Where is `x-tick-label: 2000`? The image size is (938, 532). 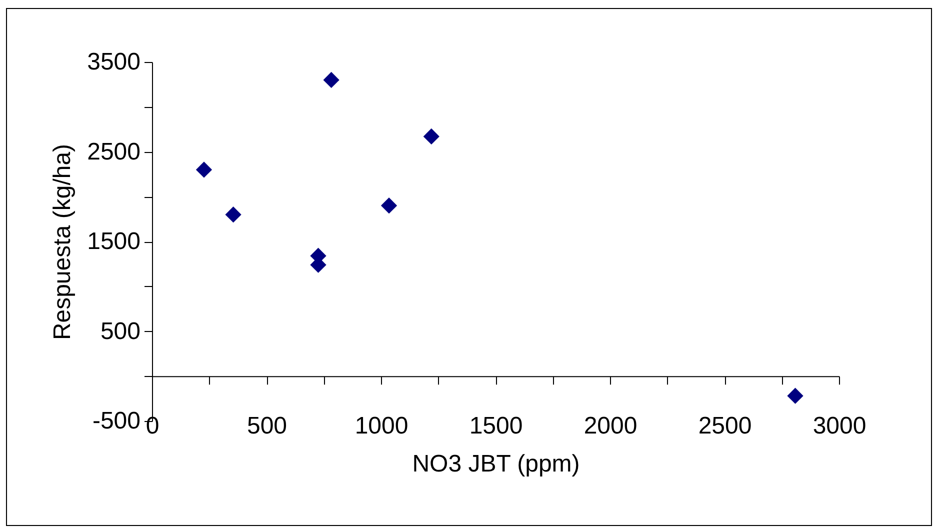 x-tick-label: 2000 is located at coordinates (611, 426).